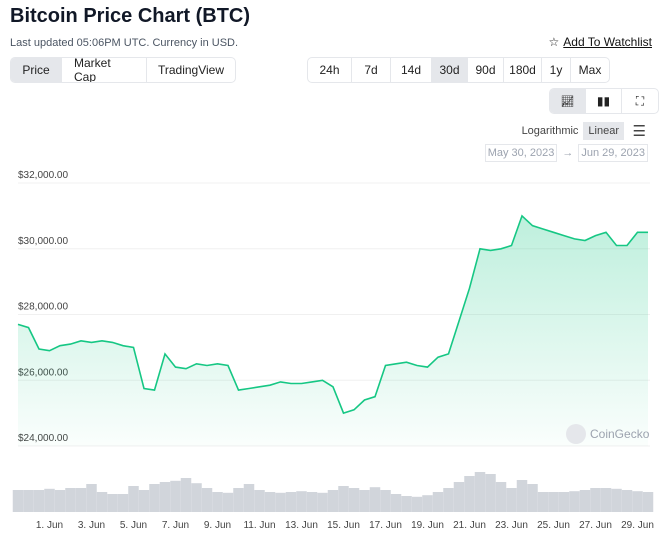  I want to click on star-icon: ☆, so click(554, 42).